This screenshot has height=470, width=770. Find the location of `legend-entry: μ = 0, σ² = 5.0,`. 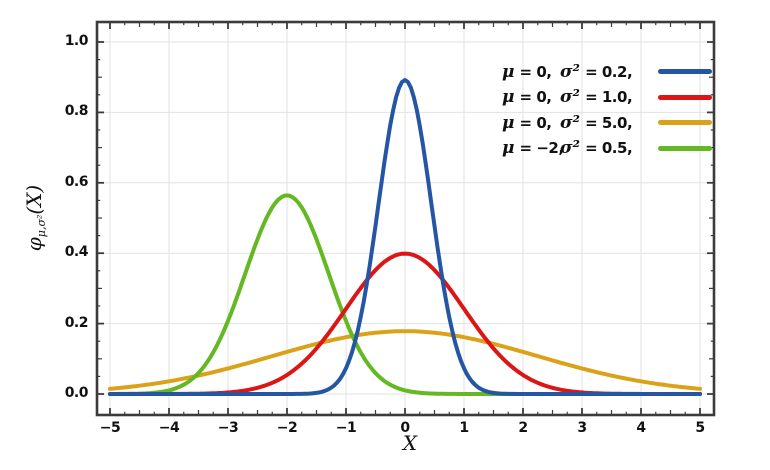

legend-entry: μ = 0, σ² = 5.0, is located at coordinates (607, 123).